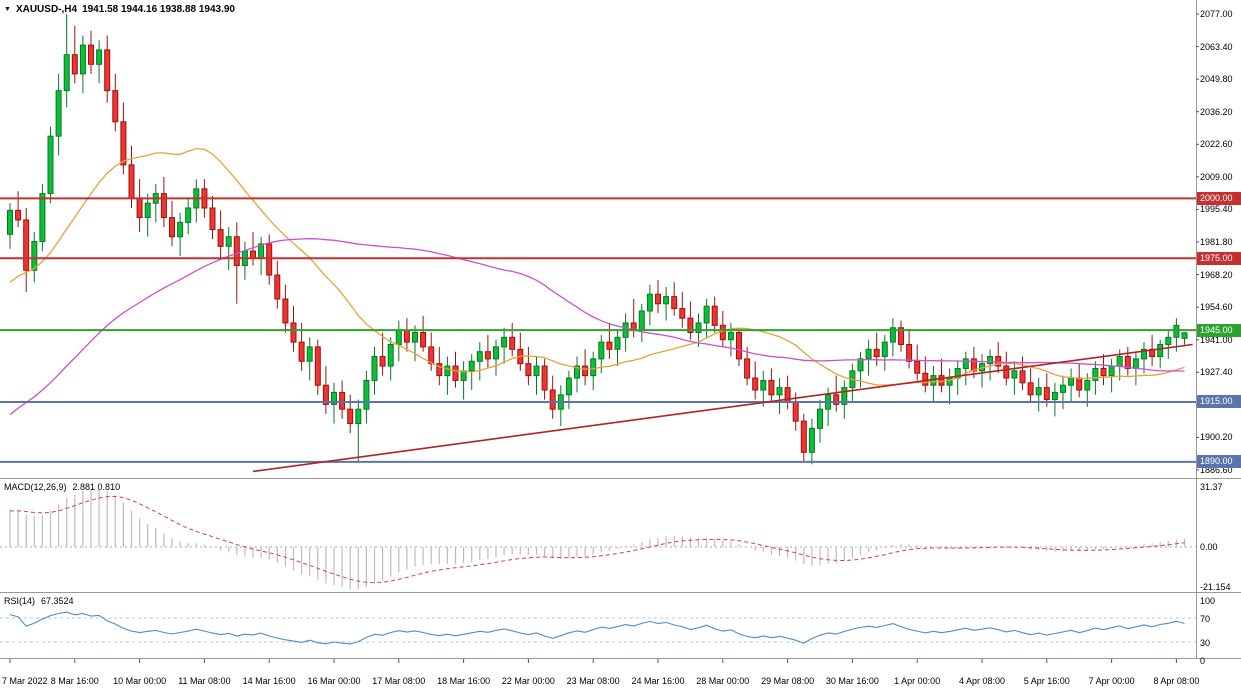 This screenshot has height=694, width=1241. What do you see at coordinates (96, 487) in the screenshot?
I see `macd-values: 2.881 0.810` at bounding box center [96, 487].